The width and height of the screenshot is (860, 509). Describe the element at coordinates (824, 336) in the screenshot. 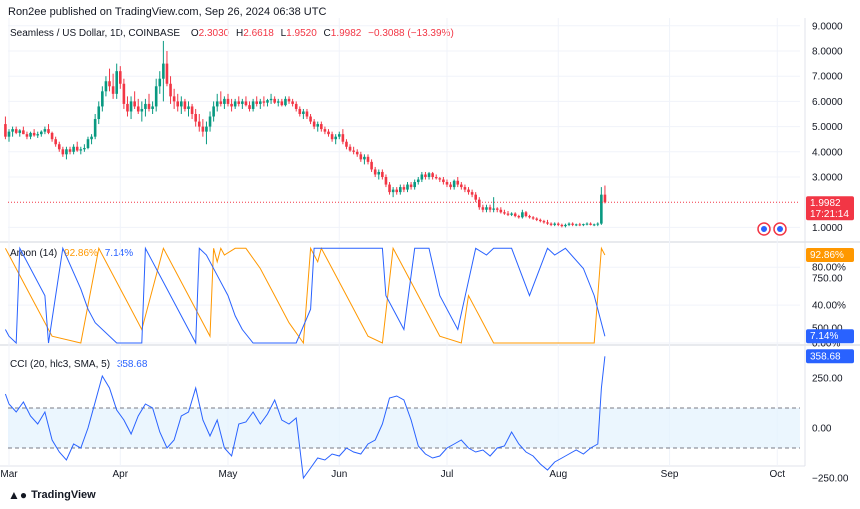

I see `aroon-down-badge-text: 7.14%` at that location.